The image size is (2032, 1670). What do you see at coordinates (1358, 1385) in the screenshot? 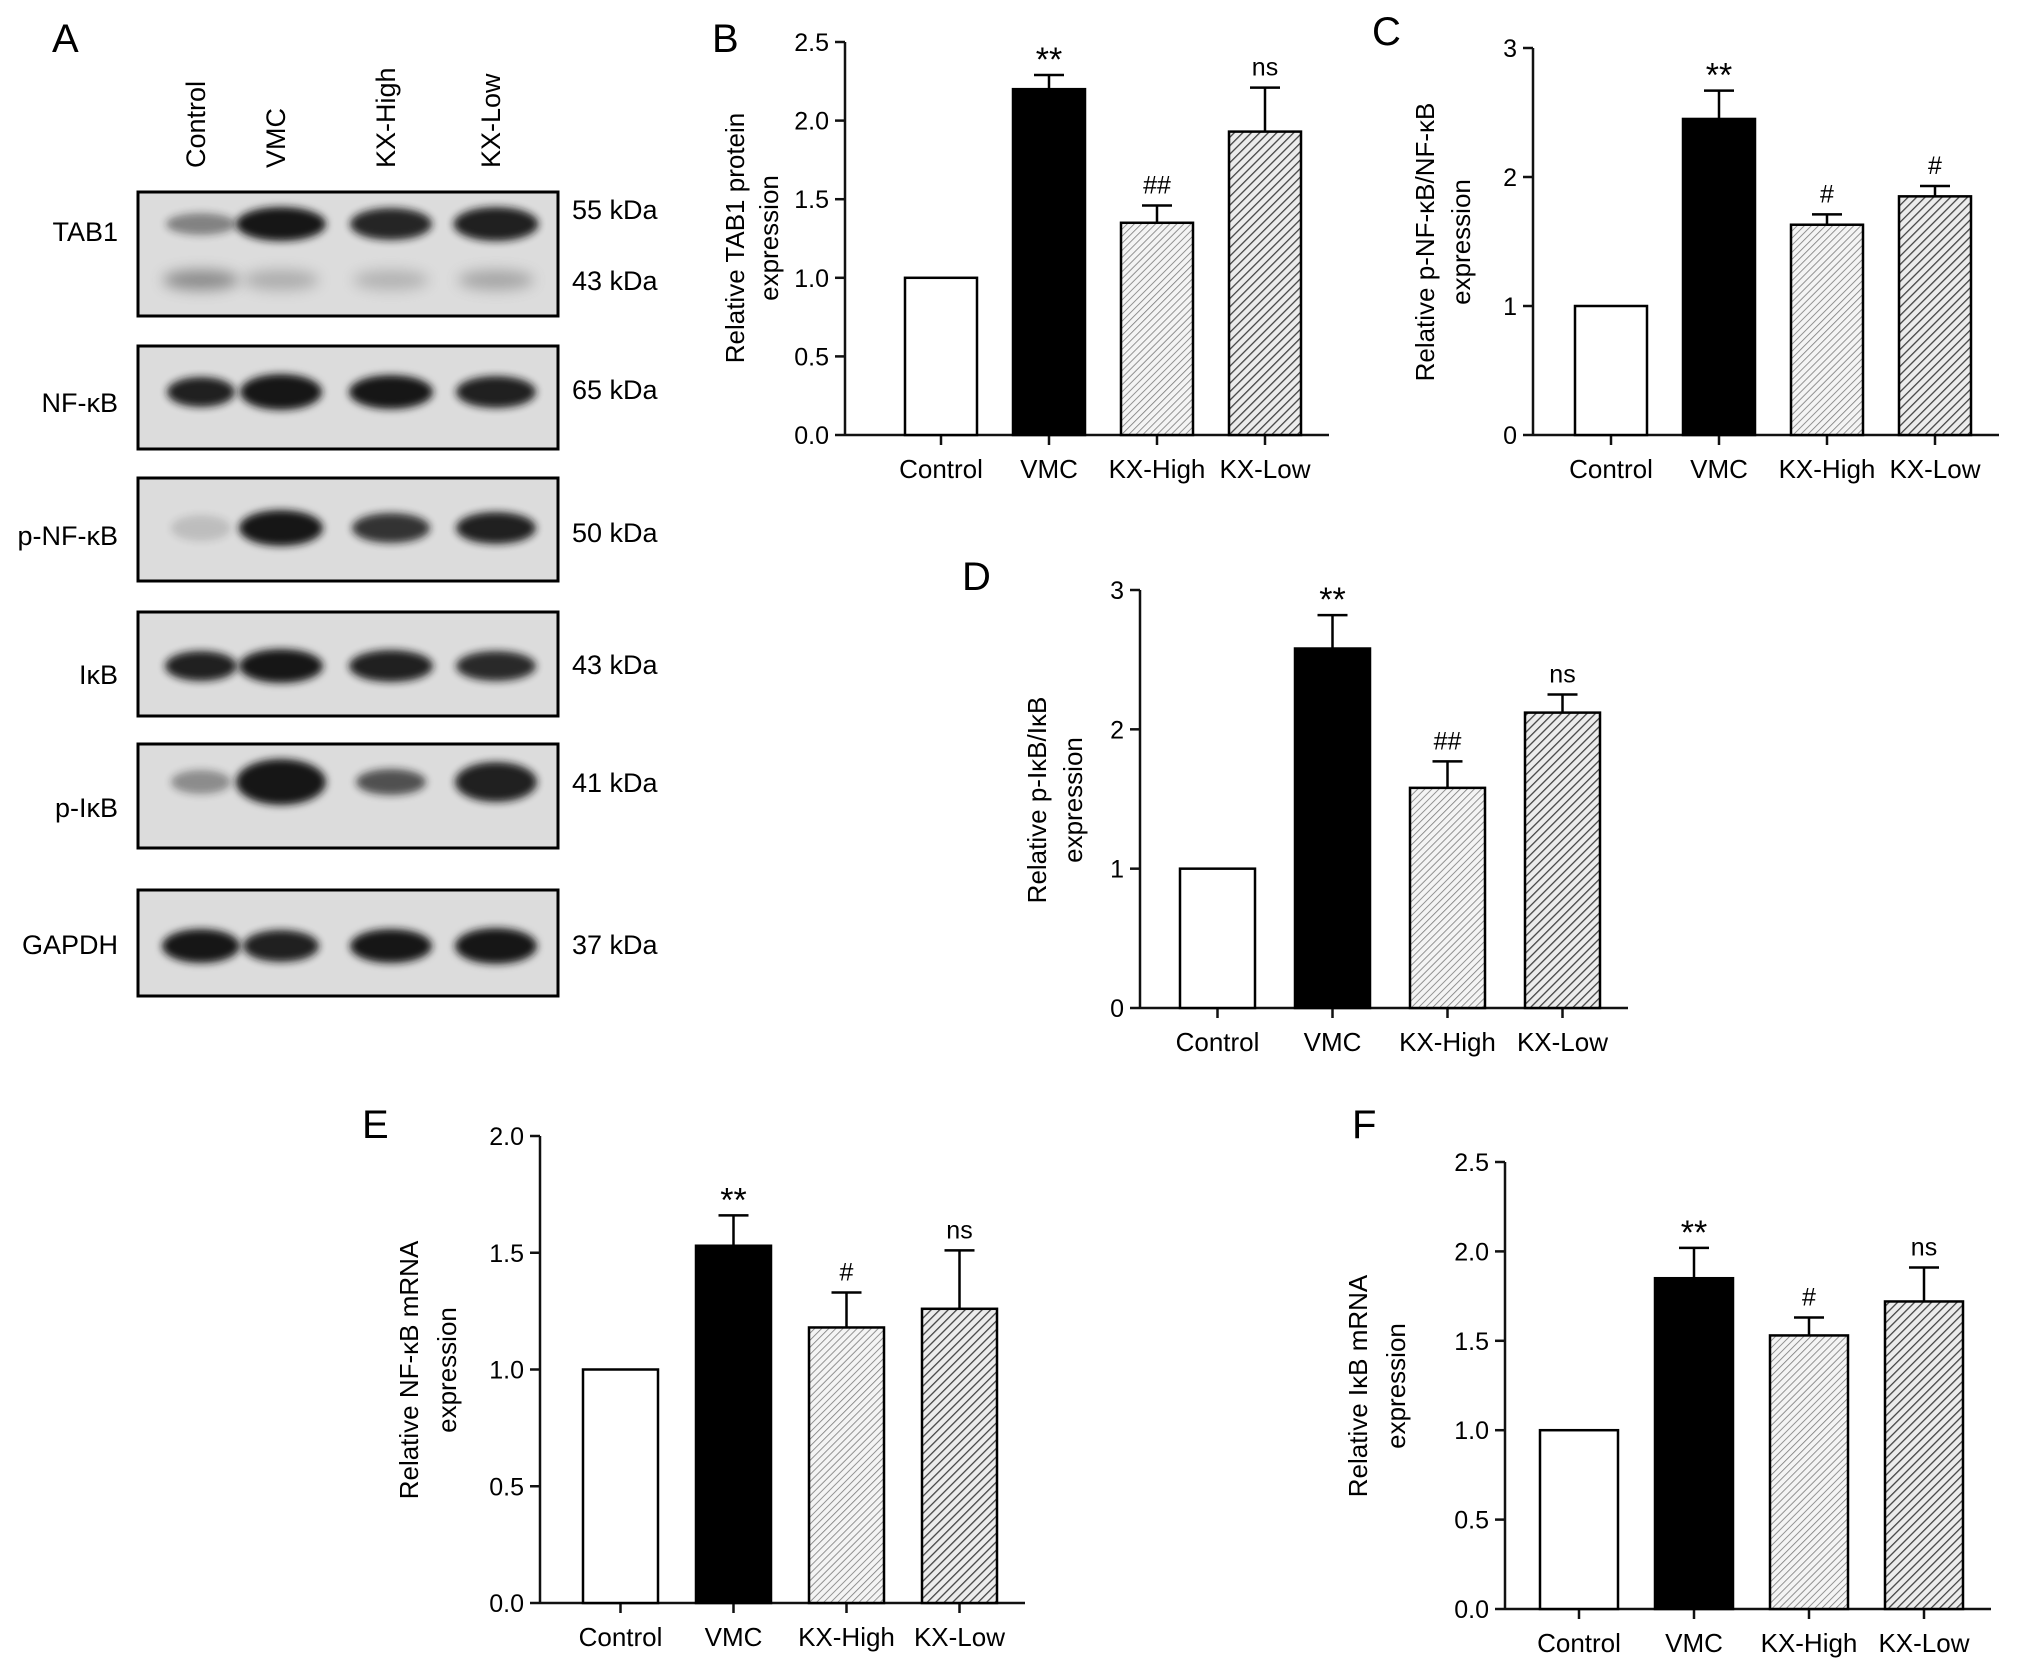
I see `y-axis-label: Relative IκB mRNA` at bounding box center [1358, 1385].